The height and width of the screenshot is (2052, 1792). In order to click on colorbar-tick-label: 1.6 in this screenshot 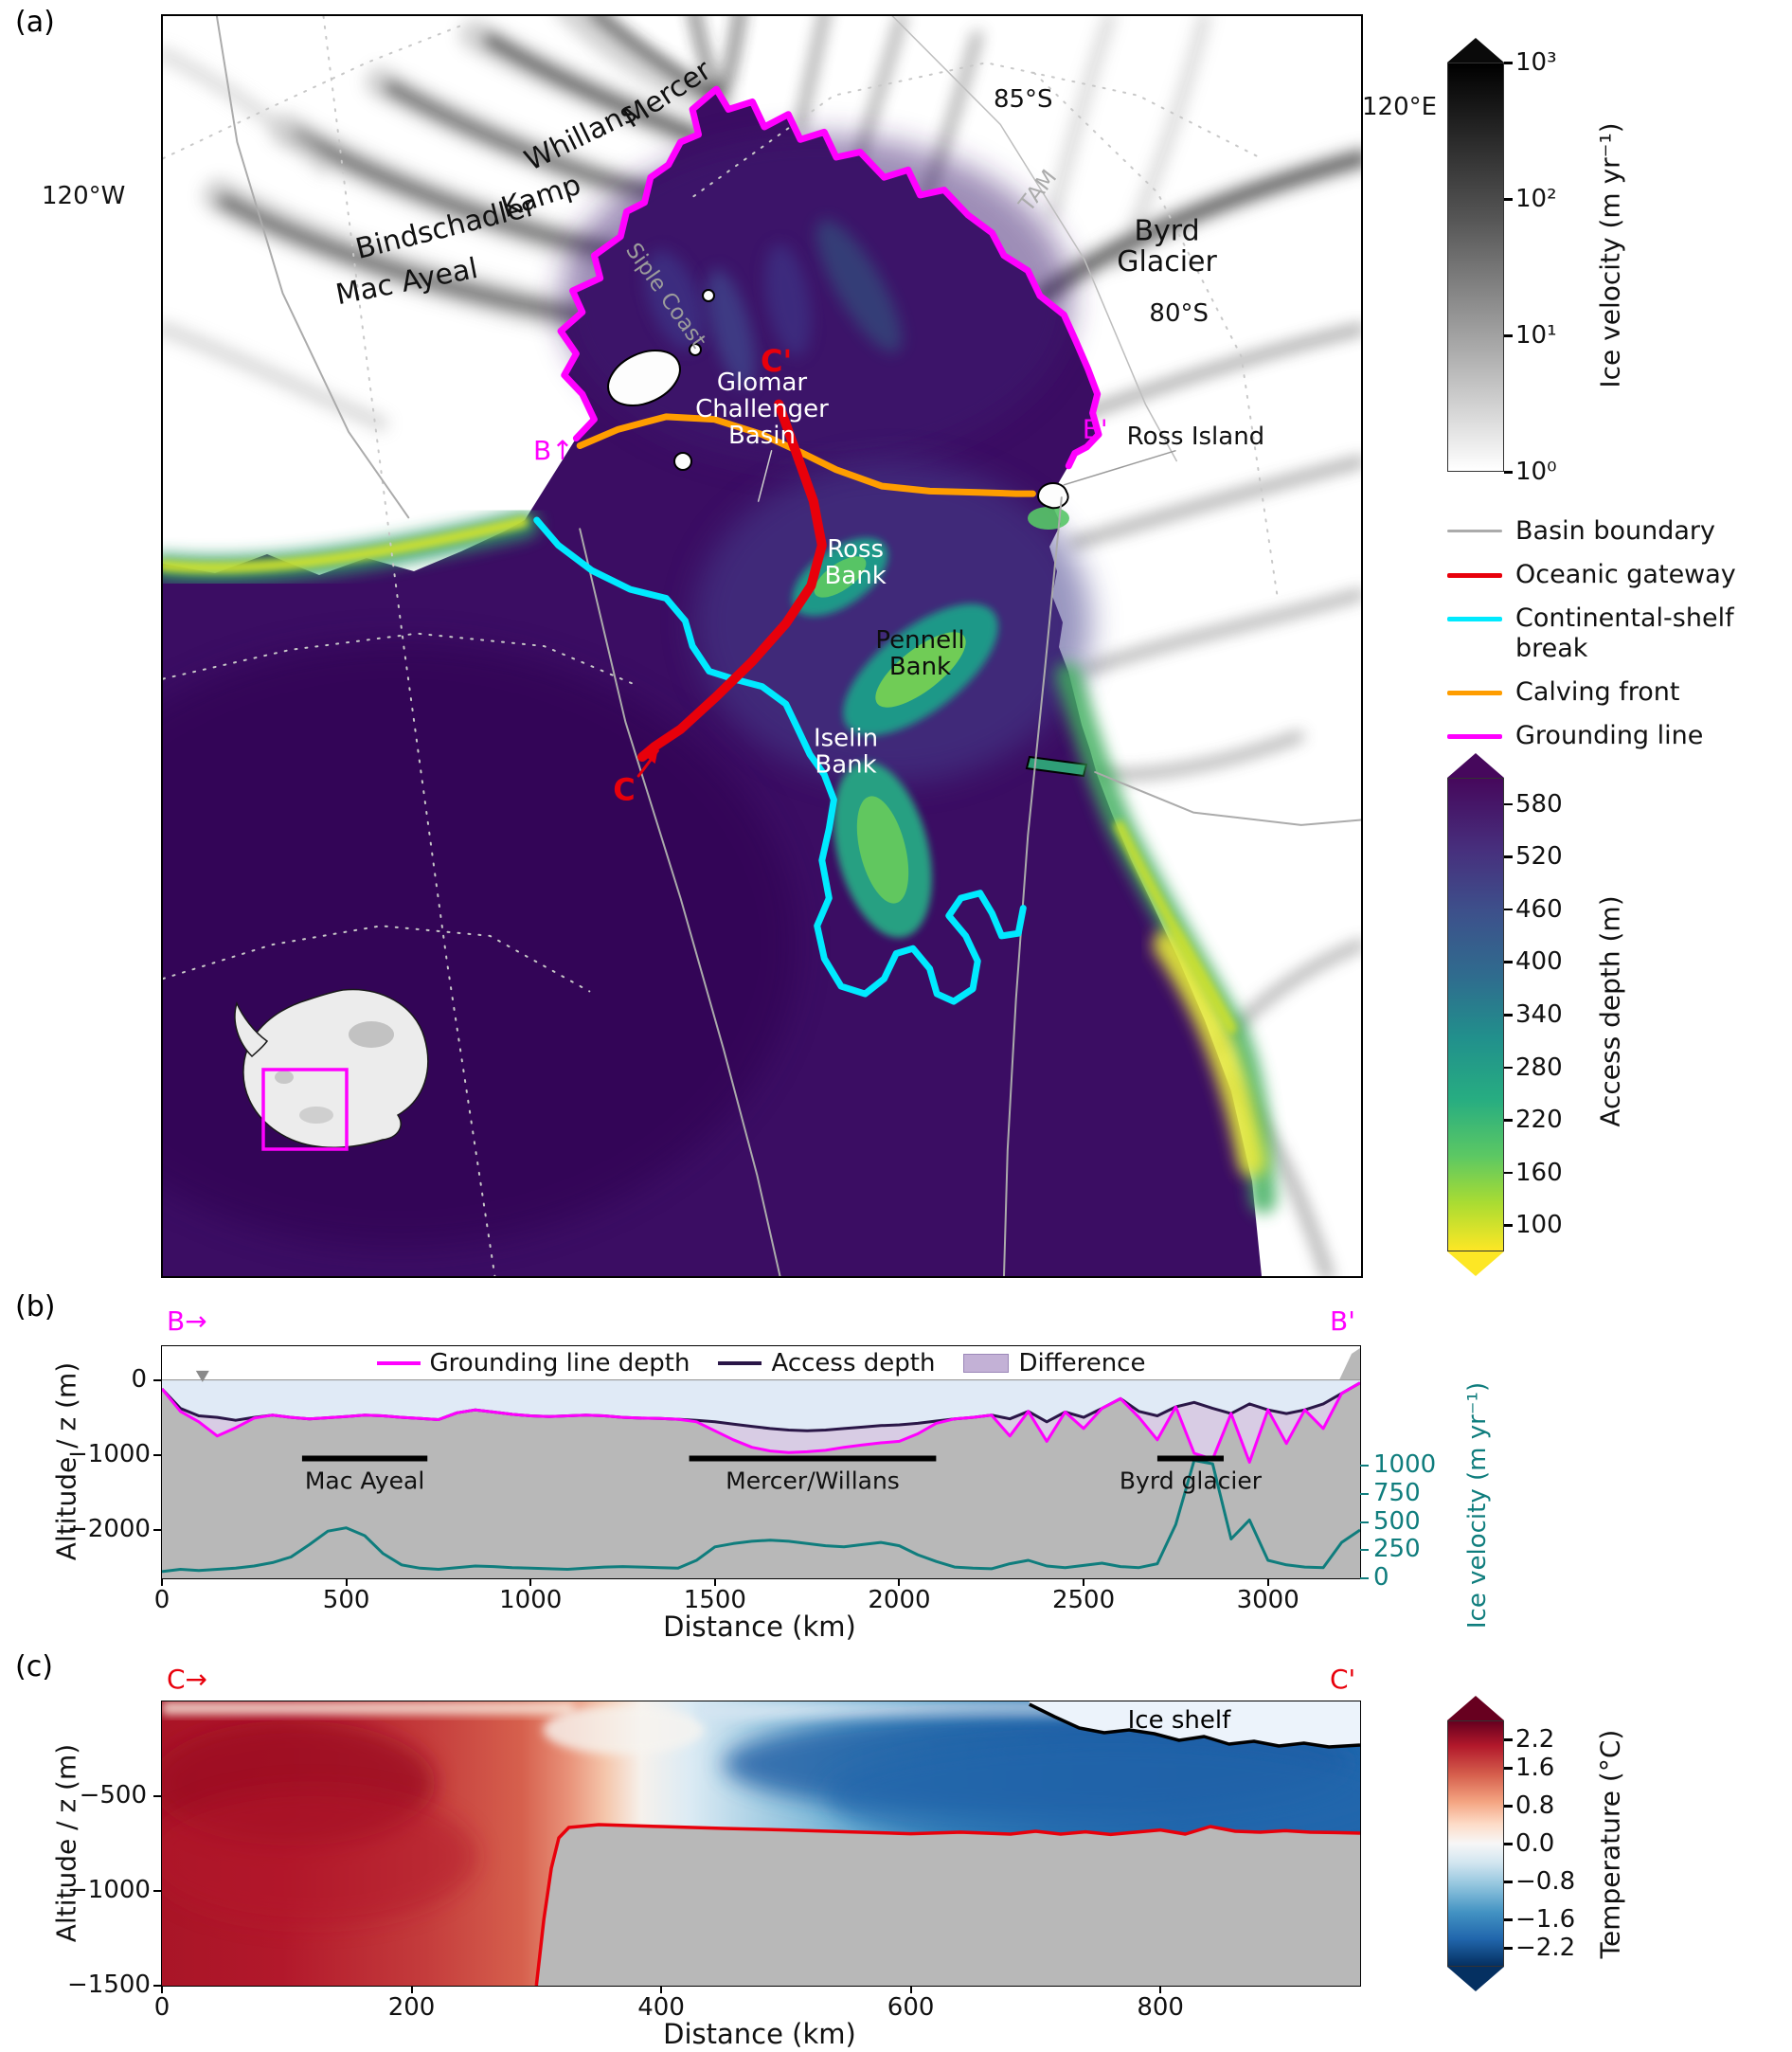, I will do `click(1535, 1768)`.